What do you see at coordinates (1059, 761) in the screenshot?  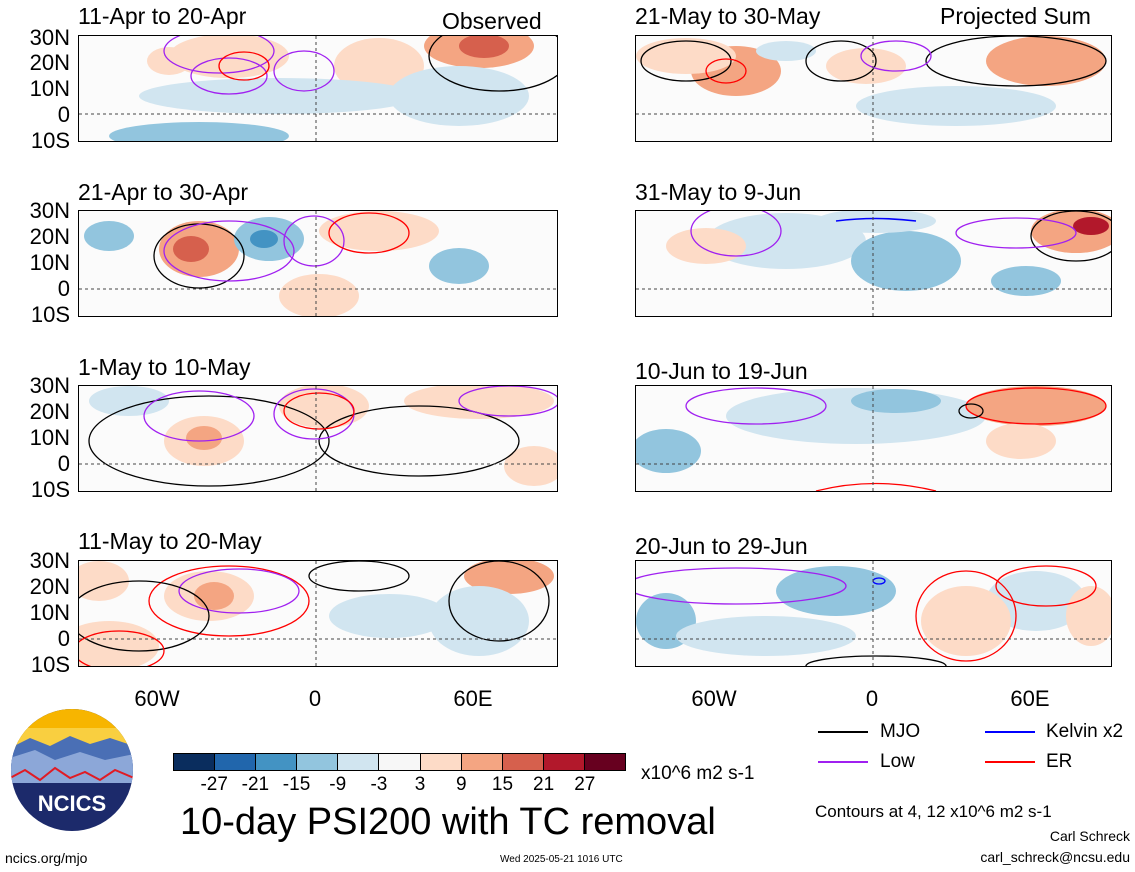 I see `legend-label-er: ER` at bounding box center [1059, 761].